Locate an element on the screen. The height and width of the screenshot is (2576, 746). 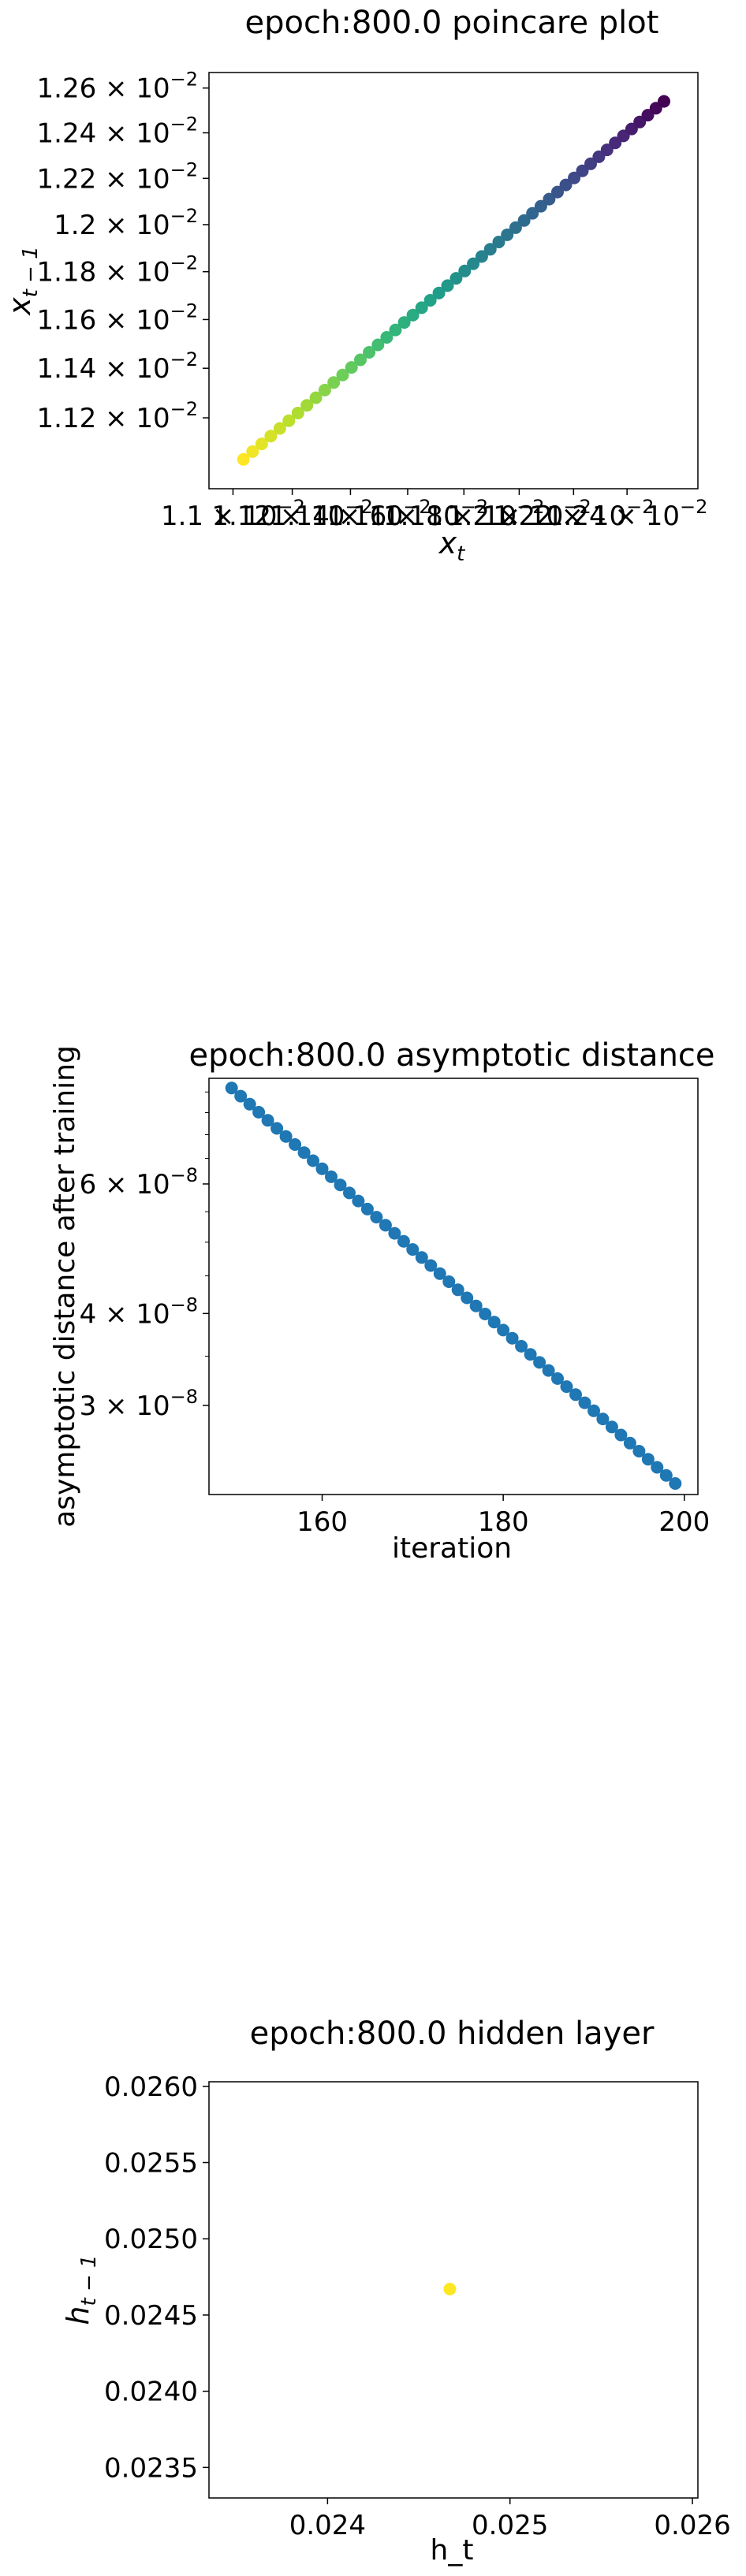
hidden-layer-y-ticks: 0.0235 0.0240 0.0245 0.0250 0.0255 0.0260 is located at coordinates (156, 2278).